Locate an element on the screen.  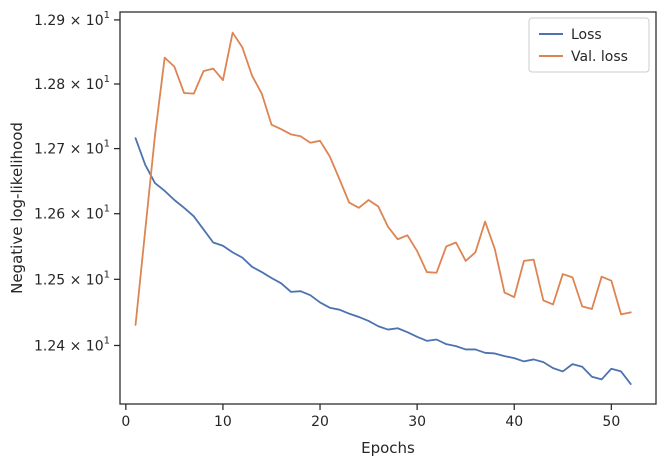
y-tick-label: 1.27 × 10¹ is located at coordinates (72, 148).